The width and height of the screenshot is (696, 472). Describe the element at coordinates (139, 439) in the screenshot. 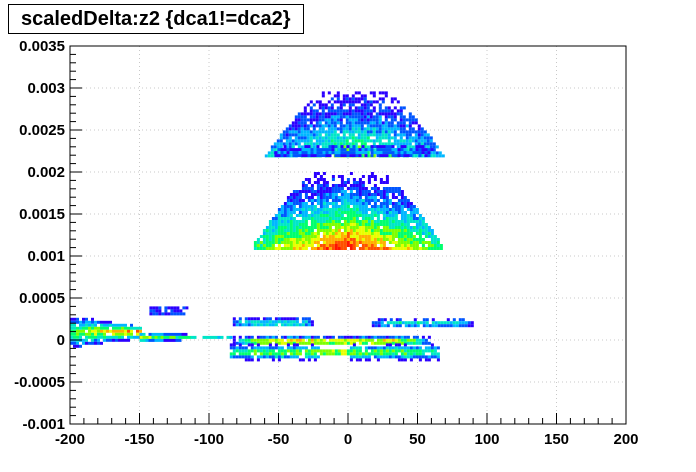

I see `x-tick-label: -150` at that location.